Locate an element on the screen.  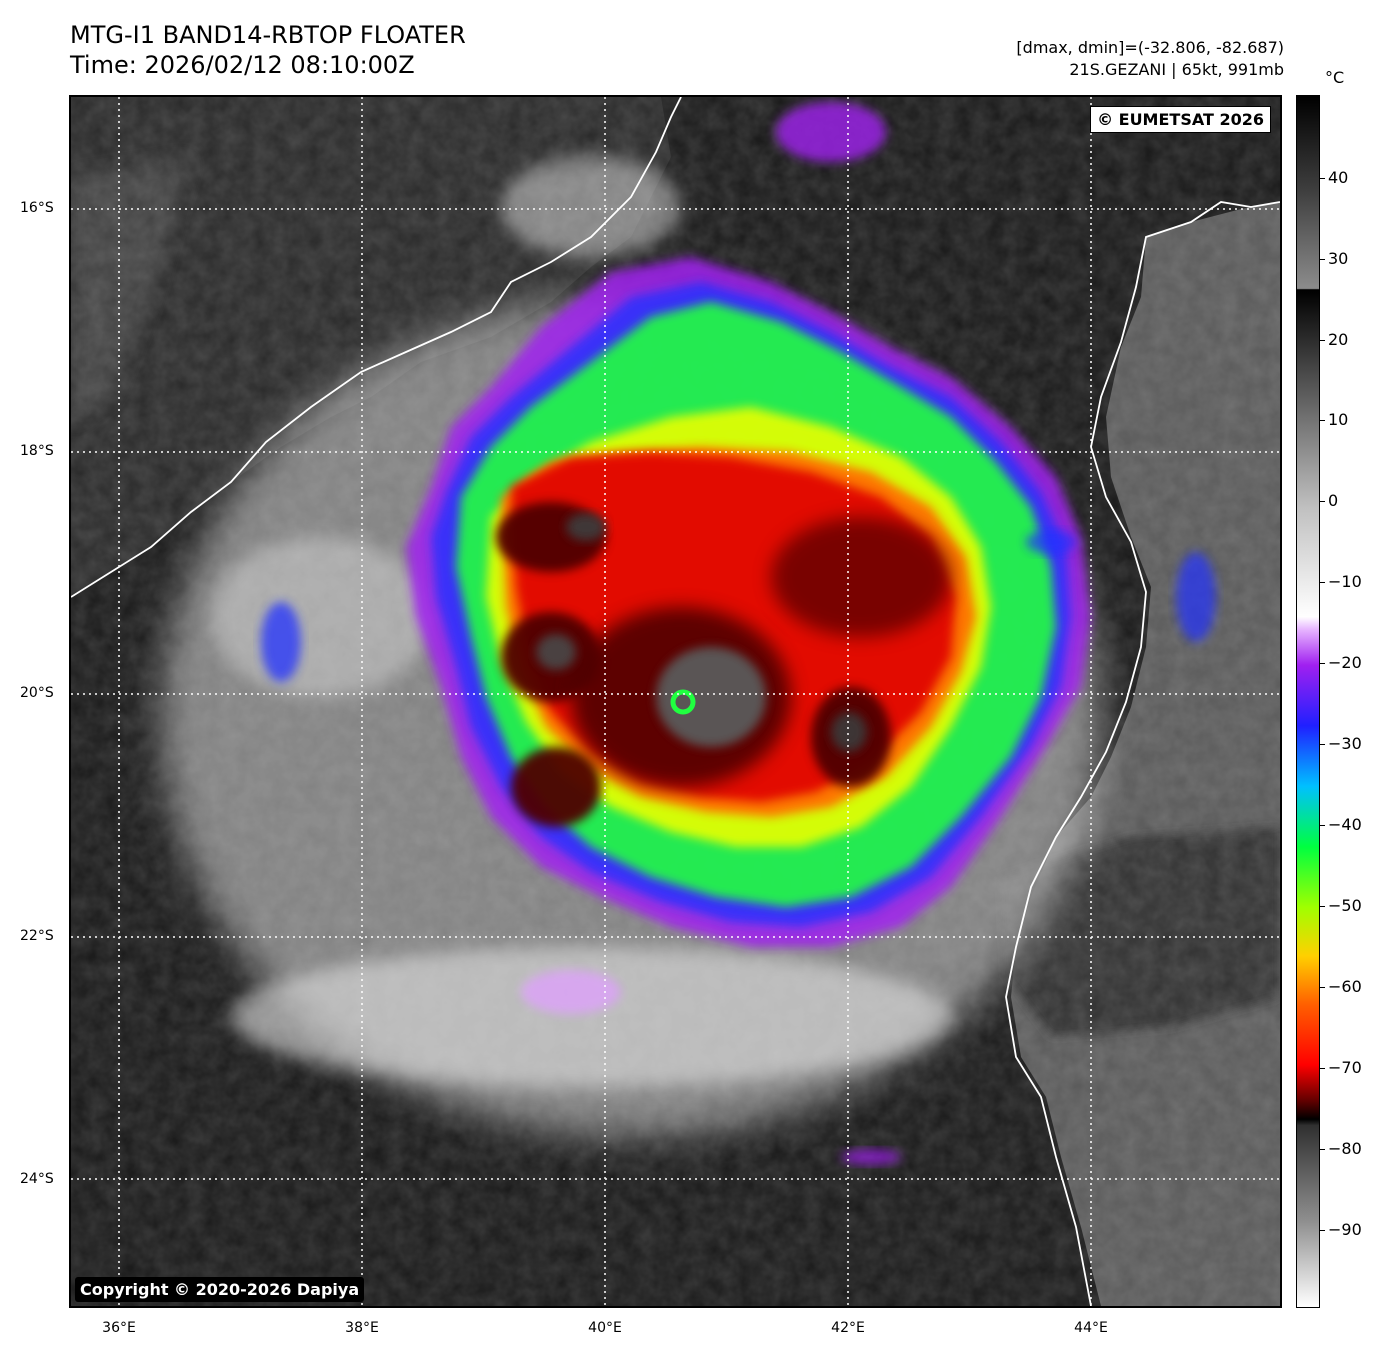
colorbar-label-minus40: −40 is located at coordinates (1345, 824).